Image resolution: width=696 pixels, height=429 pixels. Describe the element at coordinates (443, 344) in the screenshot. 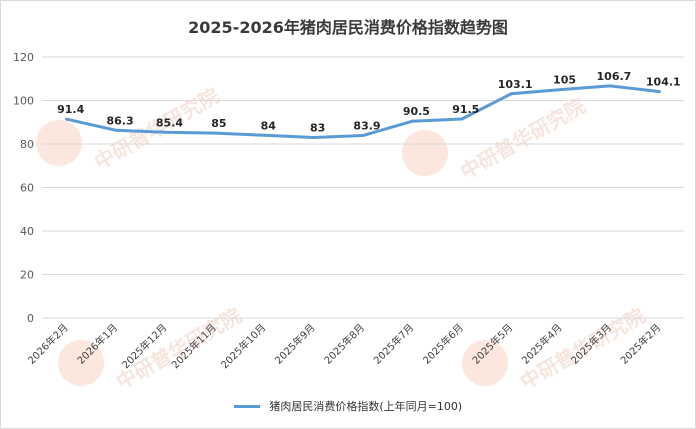

I see `x-tick-label: 2025年6月` at that location.